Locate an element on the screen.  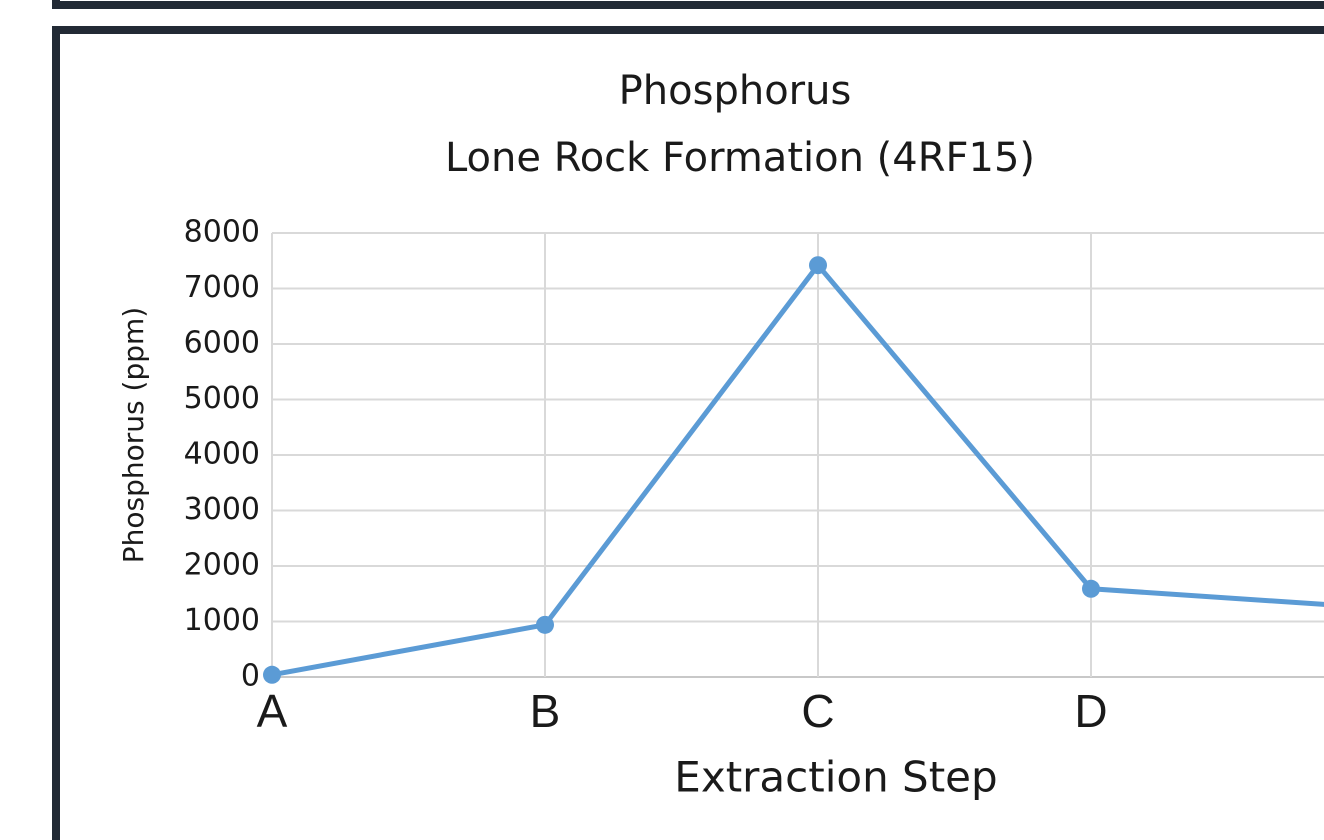
y-tick-label: 5000 is located at coordinates (222, 398).